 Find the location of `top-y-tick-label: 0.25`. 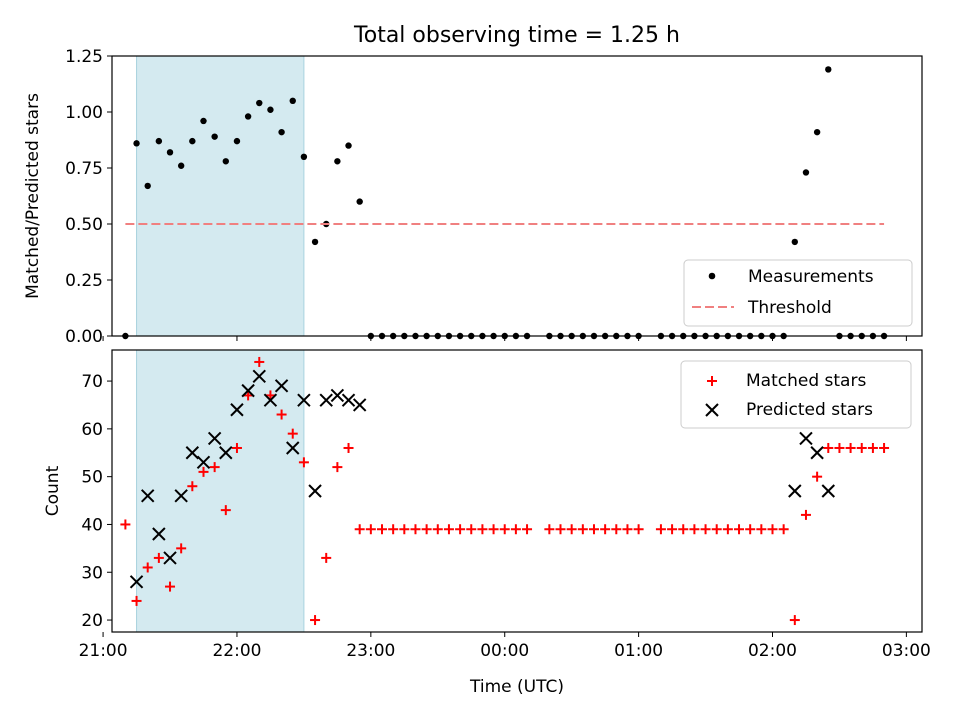

top-y-tick-label: 0.25 is located at coordinates (84, 281).